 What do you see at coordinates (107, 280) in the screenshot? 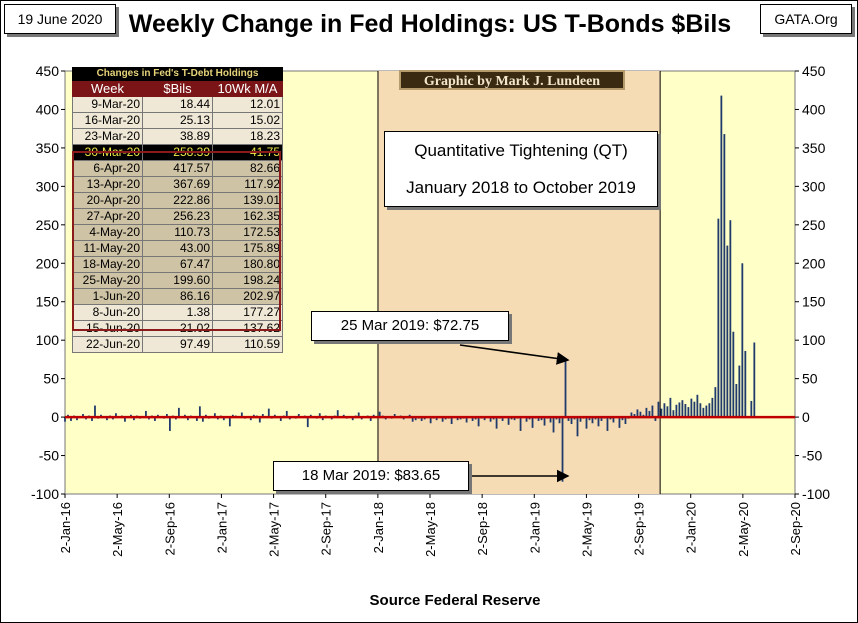
I see `table-cell: 25-May-20` at bounding box center [107, 280].